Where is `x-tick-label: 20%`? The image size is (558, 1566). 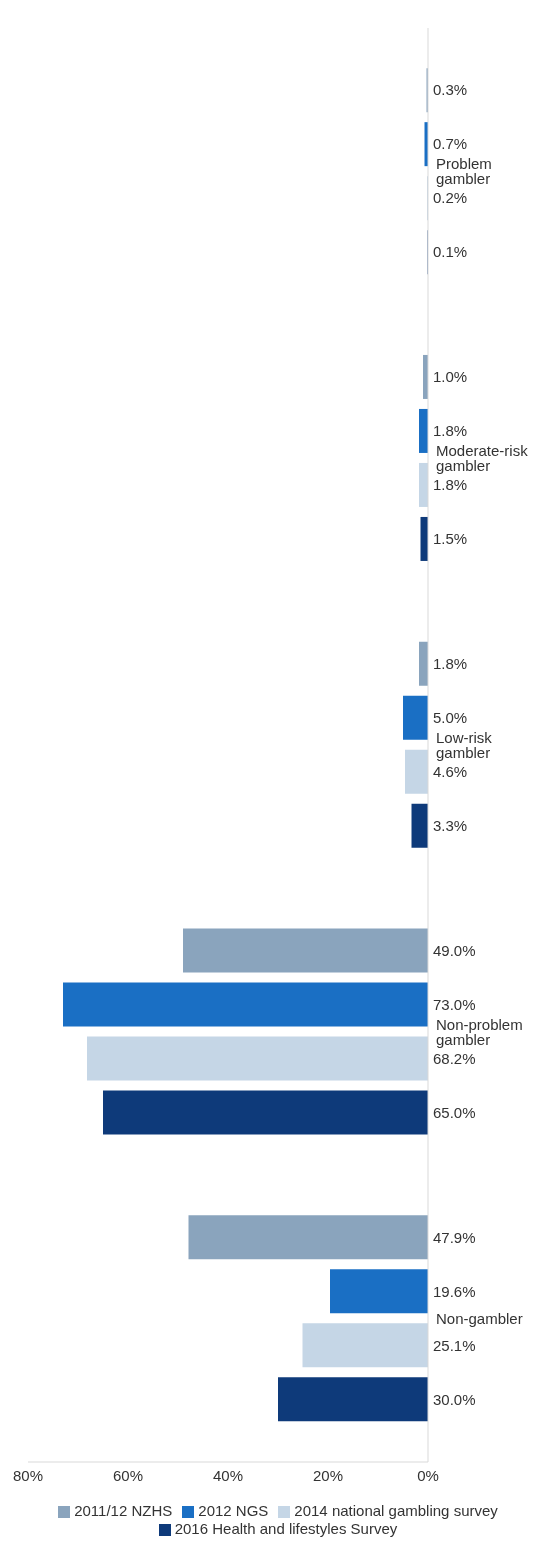
x-tick-label: 20% is located at coordinates (328, 1475).